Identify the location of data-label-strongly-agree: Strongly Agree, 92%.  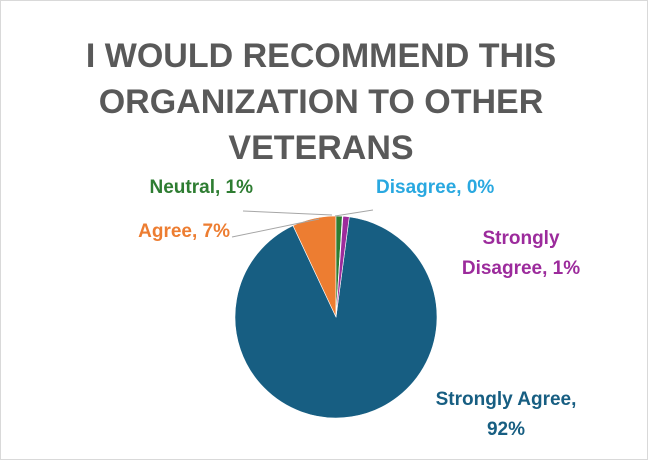
(506, 414).